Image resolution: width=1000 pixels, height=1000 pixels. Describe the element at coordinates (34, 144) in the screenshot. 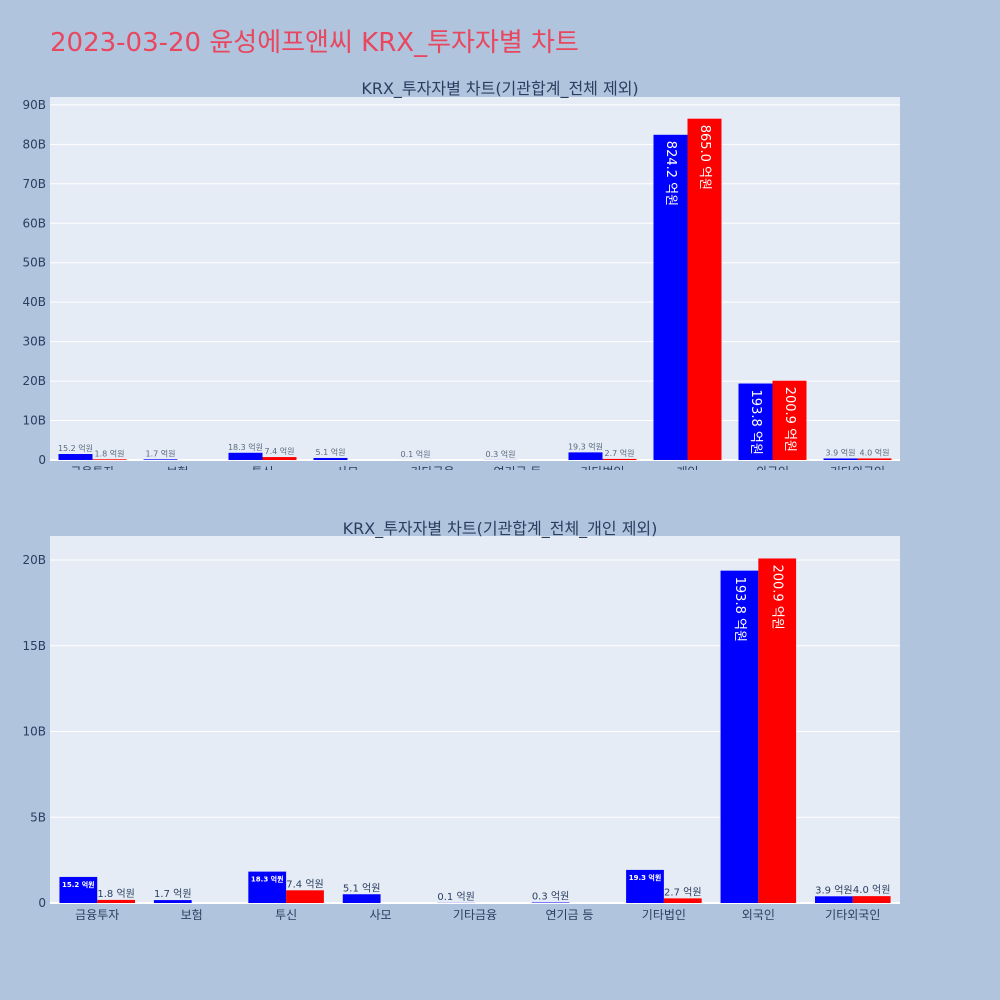

I see `y-tick-label: 80B` at that location.